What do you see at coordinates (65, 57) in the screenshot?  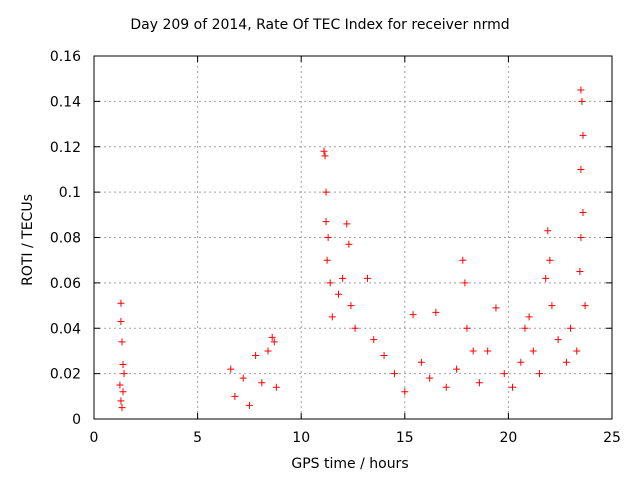 I see `y-tick-label: 0.16` at bounding box center [65, 57].